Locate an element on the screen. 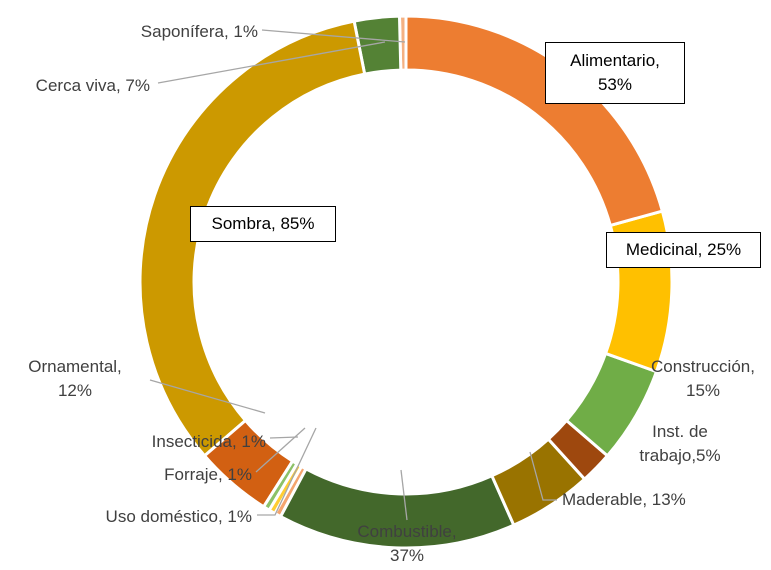  data-label: Inst. de trabajo,5% is located at coordinates (680, 443).